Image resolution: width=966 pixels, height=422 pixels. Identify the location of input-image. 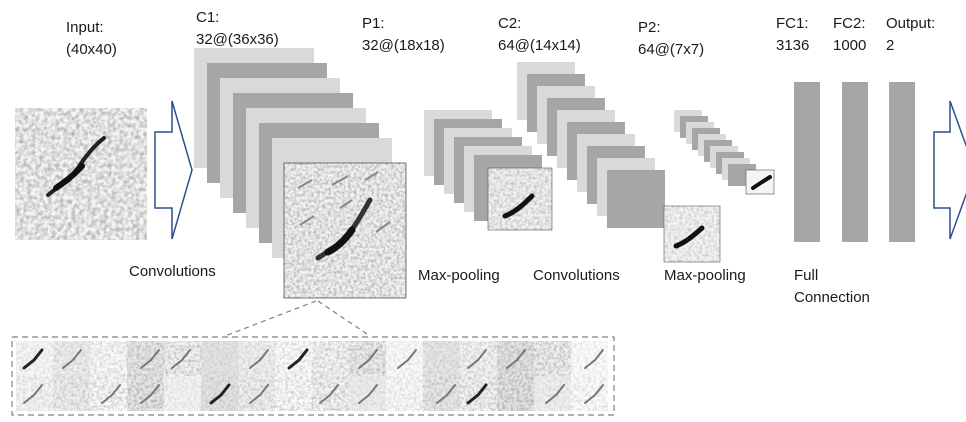
(81, 174).